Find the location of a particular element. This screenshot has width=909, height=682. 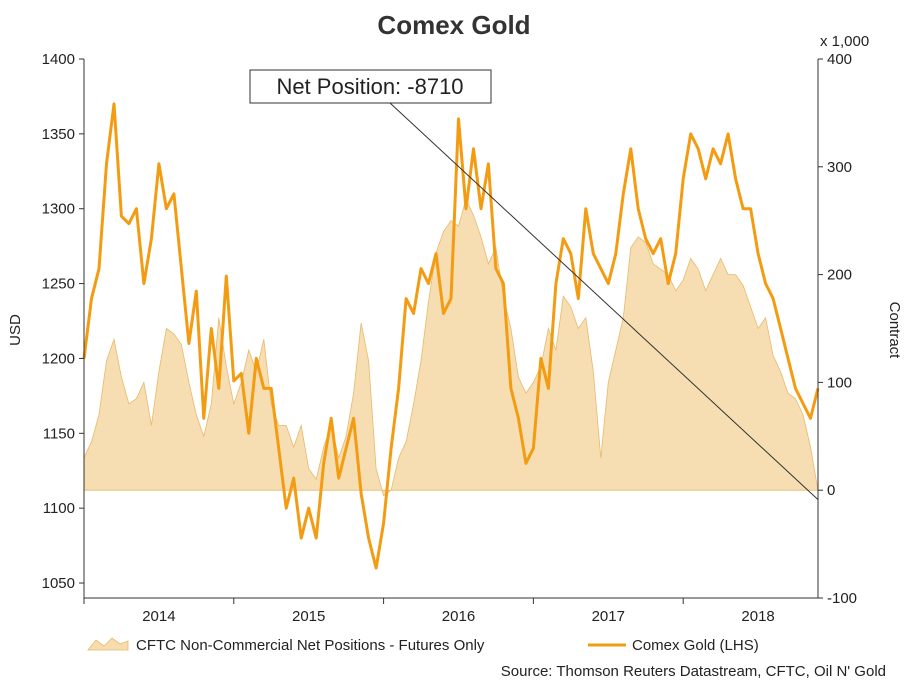

legend-gold-label: Comex Gold (LHS) is located at coordinates (695, 645).